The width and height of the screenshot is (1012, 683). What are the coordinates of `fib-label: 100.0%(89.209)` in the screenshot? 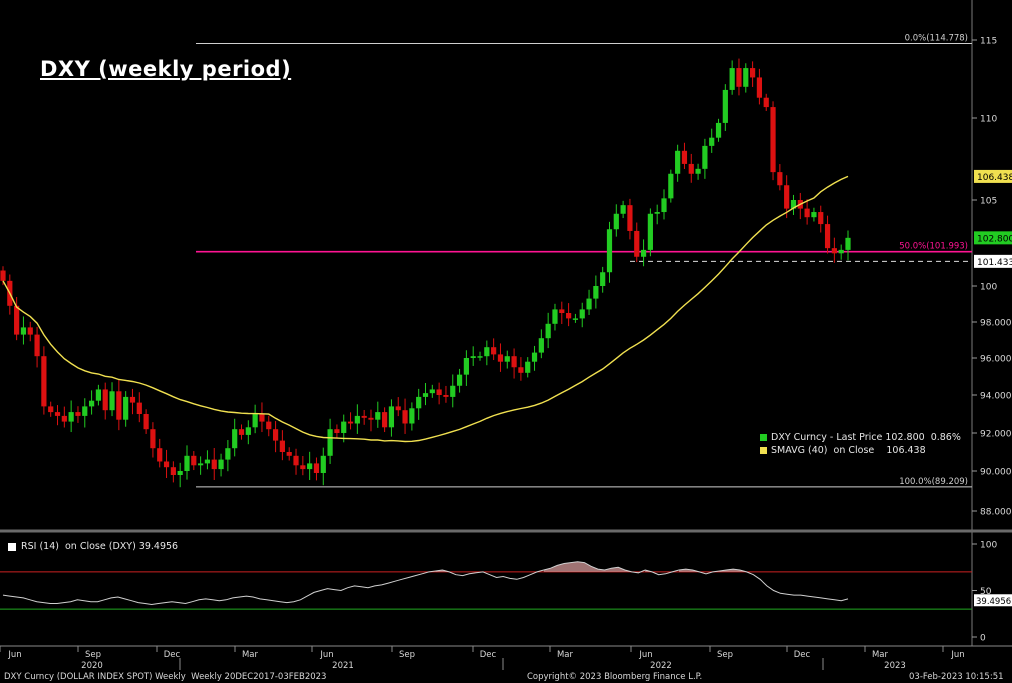 It's located at (933, 482).